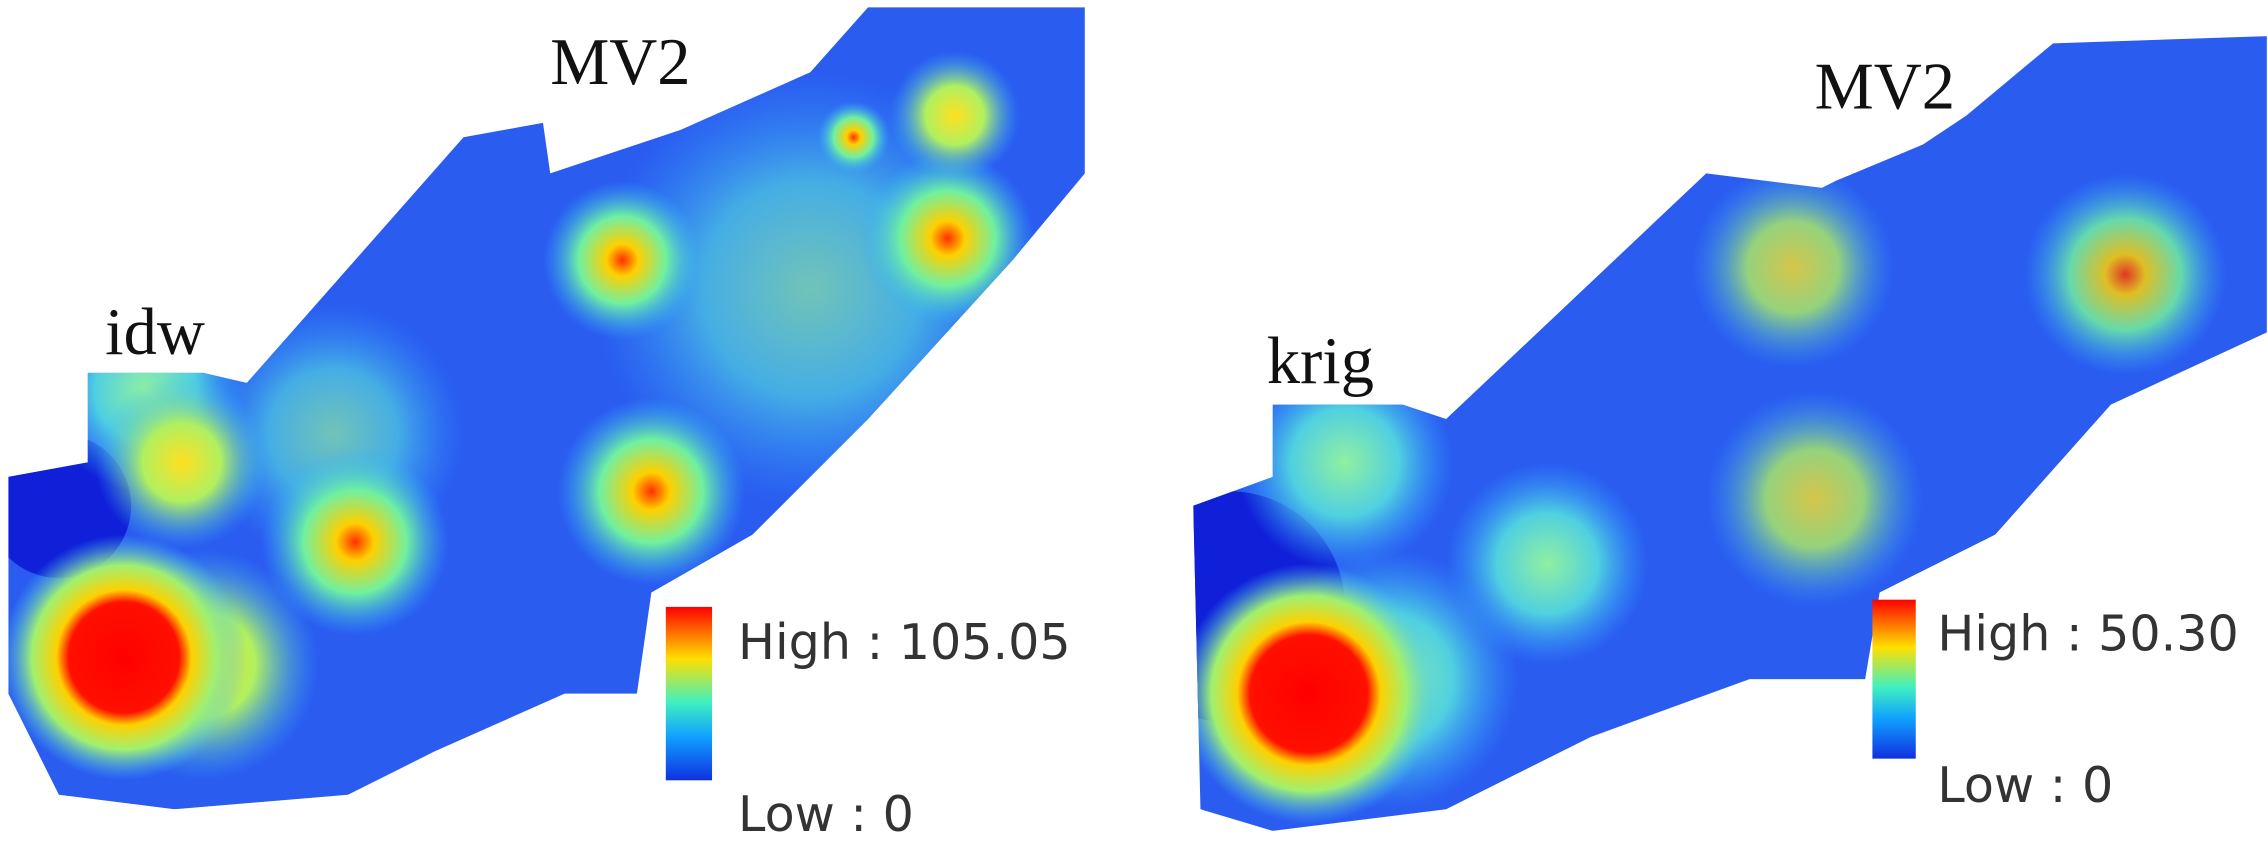 The height and width of the screenshot is (841, 2268). I want to click on method-label: idw, so click(155, 332).